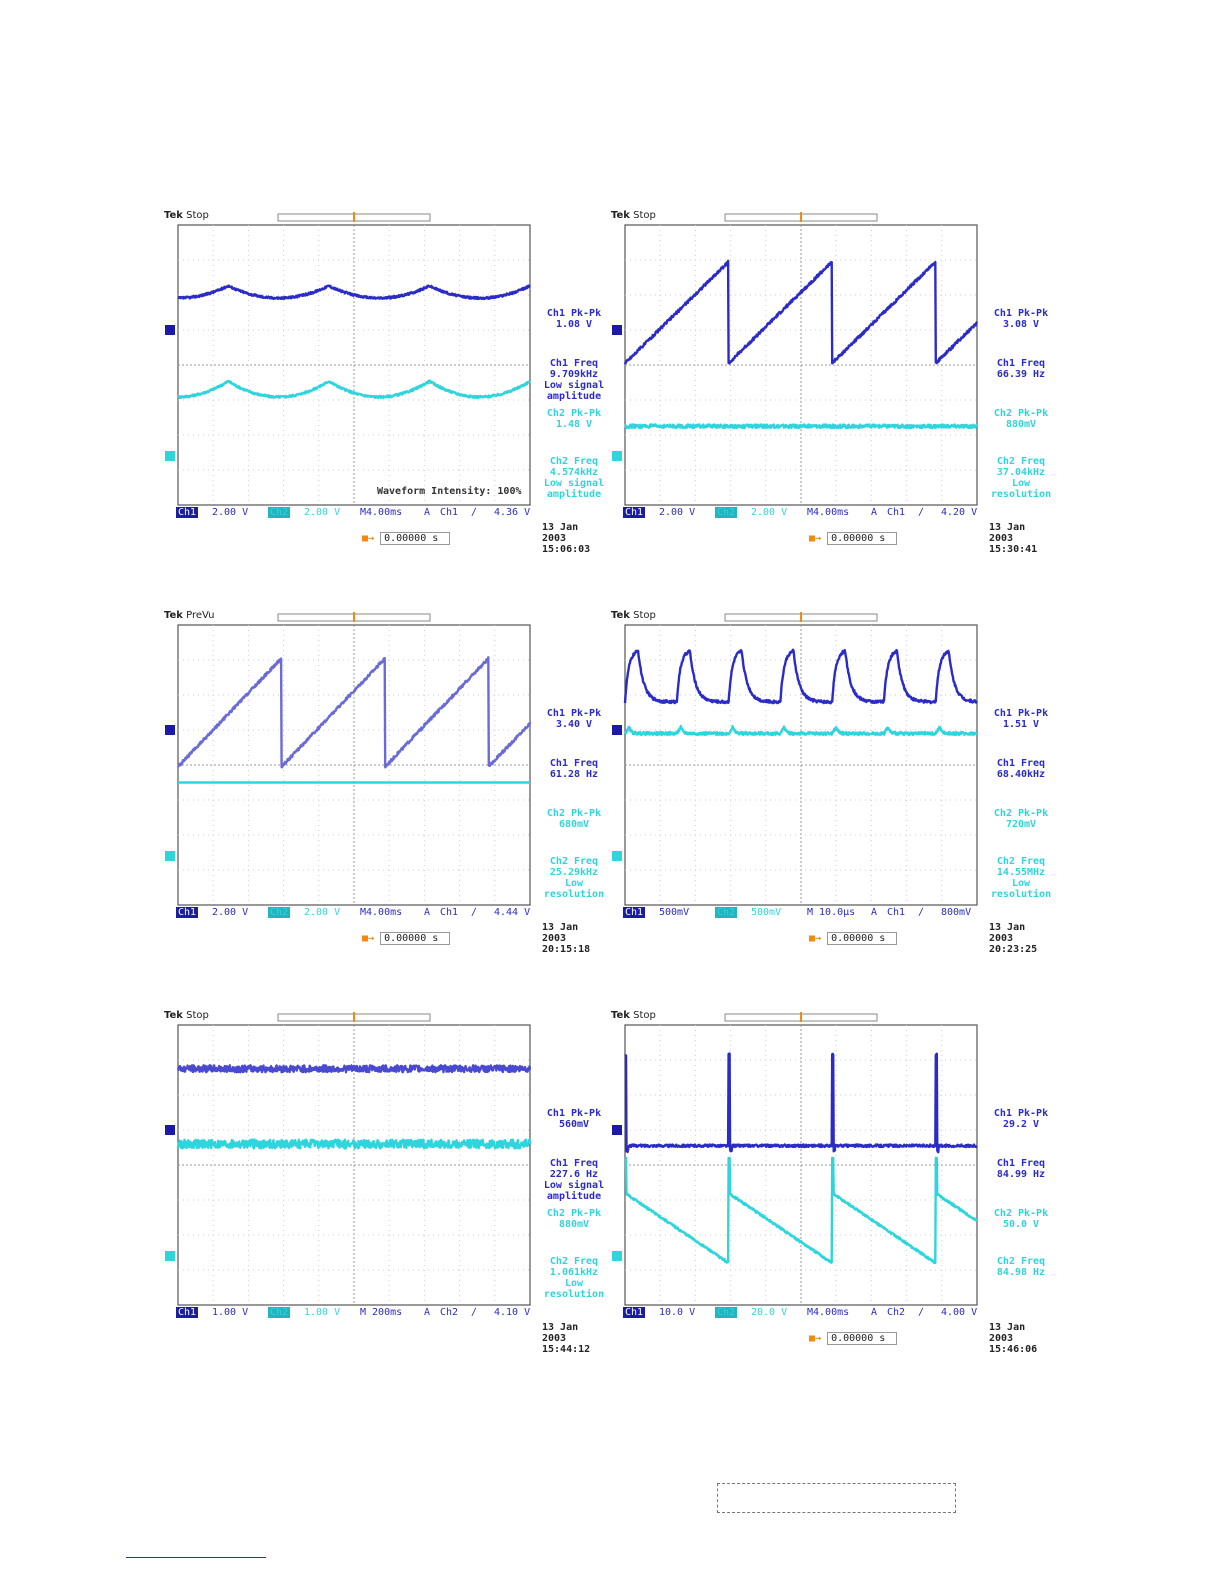 The image size is (1224, 1584). Describe the element at coordinates (574, 478) in the screenshot. I see `ch2-freq-readout: Ch2 Freq 4.574kHz Low signal amplitude` at that location.